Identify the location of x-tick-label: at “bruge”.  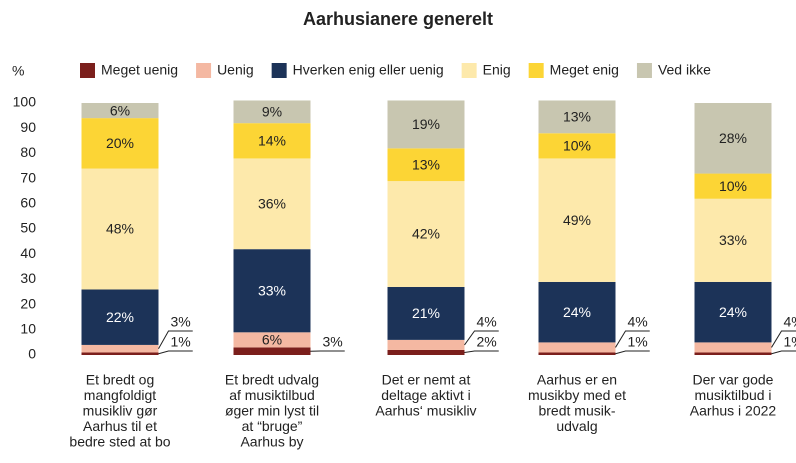
(272, 426).